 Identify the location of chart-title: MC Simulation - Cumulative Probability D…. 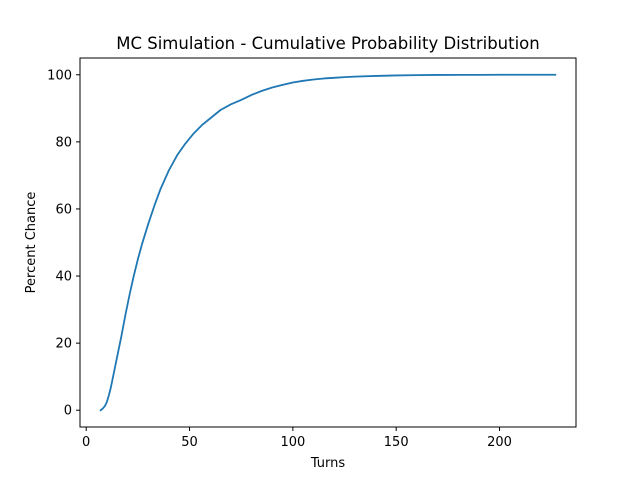
(327, 43).